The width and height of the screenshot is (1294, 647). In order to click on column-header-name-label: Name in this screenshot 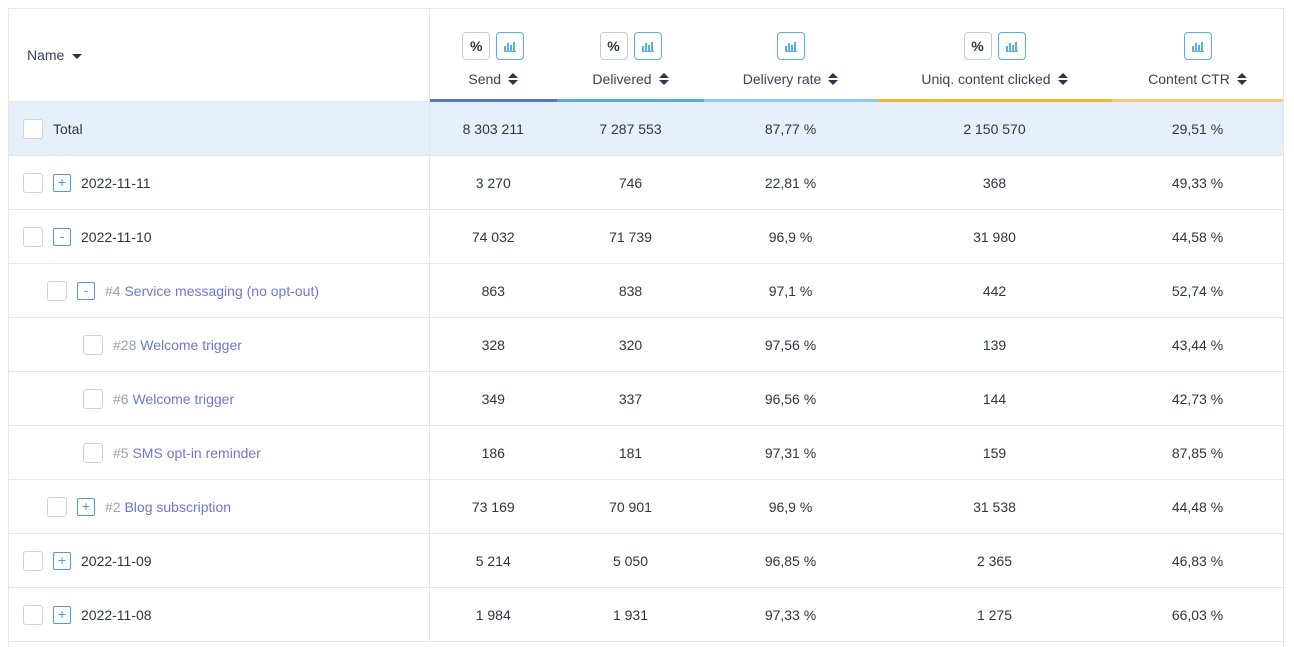, I will do `click(46, 55)`.